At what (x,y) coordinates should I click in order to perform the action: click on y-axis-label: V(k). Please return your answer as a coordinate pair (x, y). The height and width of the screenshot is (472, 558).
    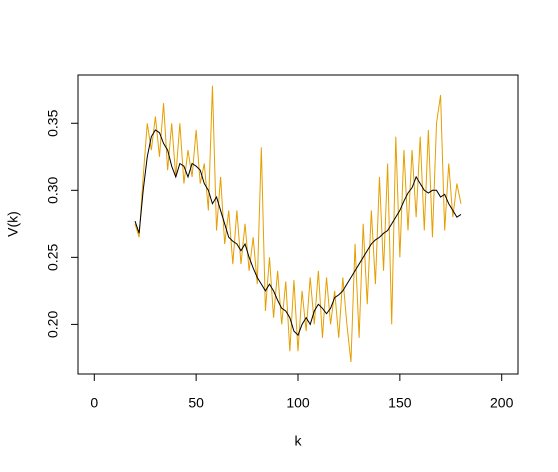
    Looking at the image, I should click on (13, 224).